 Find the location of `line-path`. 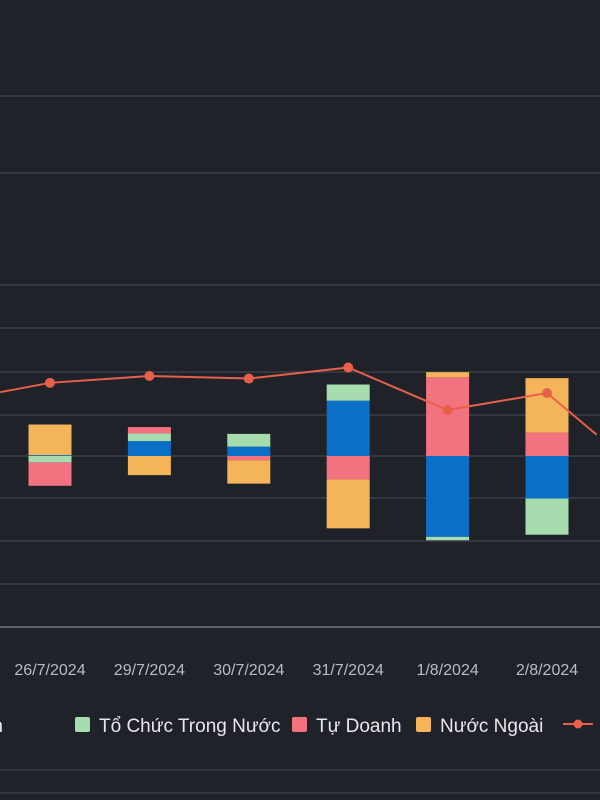

line-path is located at coordinates (299, 401).